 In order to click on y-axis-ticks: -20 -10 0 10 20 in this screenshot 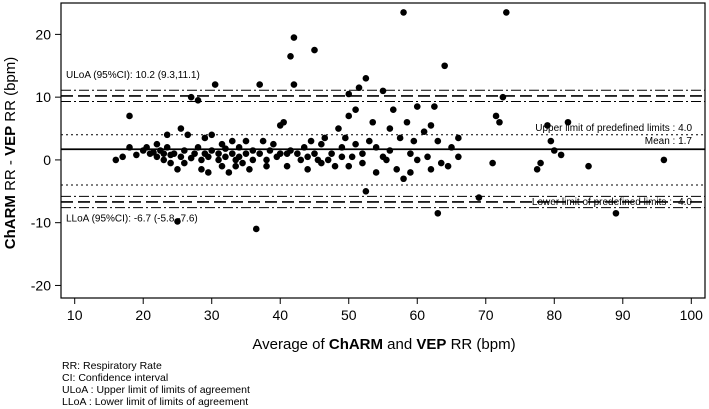, I will do `click(46, 159)`.